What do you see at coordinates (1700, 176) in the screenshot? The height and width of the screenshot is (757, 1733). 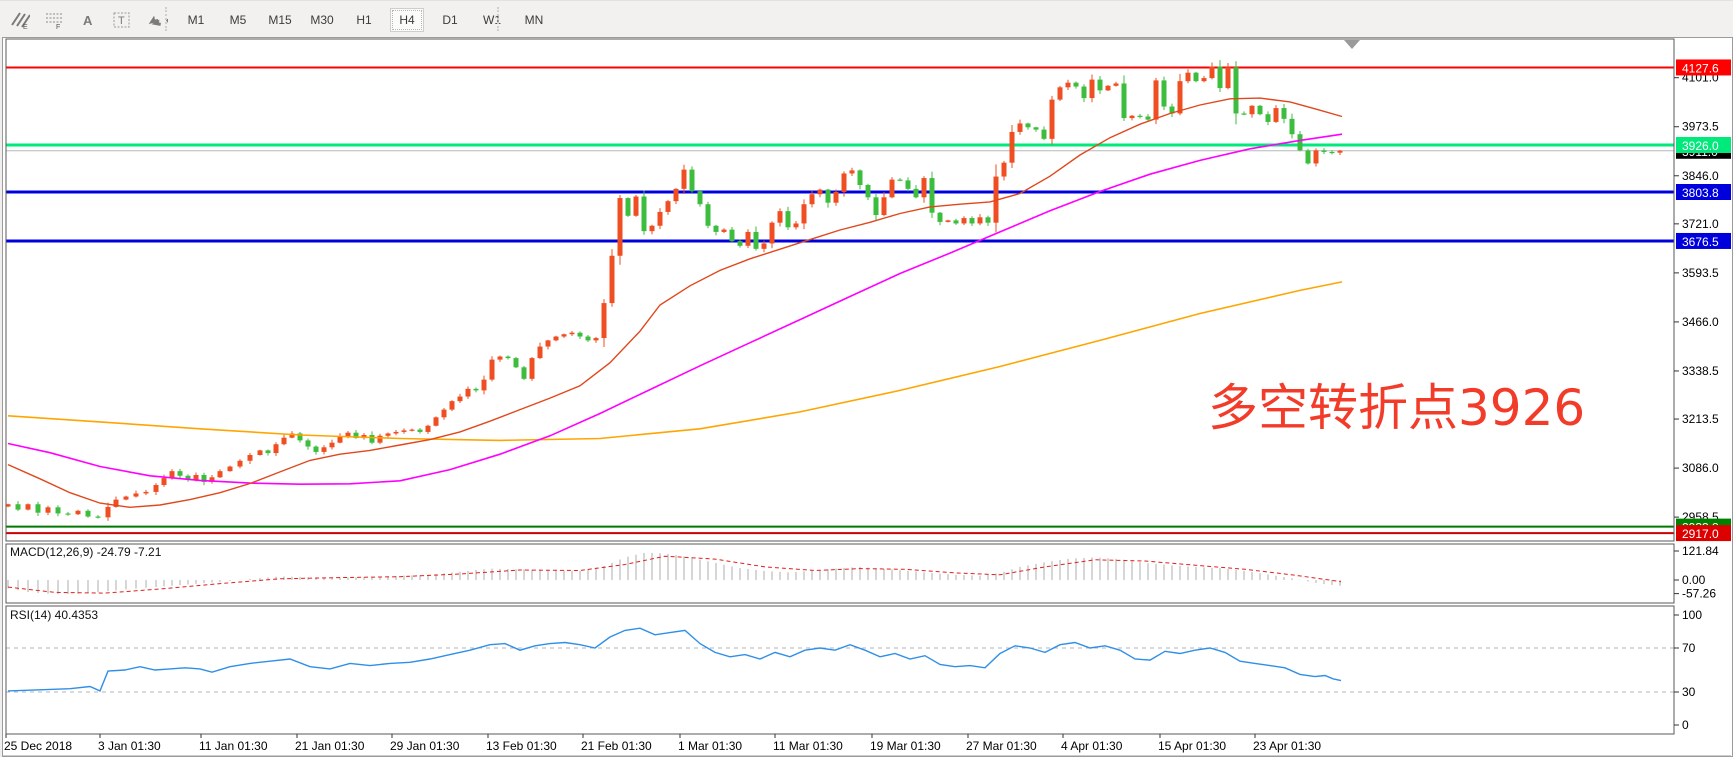 I see `price-tick-label: 3846.0` at bounding box center [1700, 176].